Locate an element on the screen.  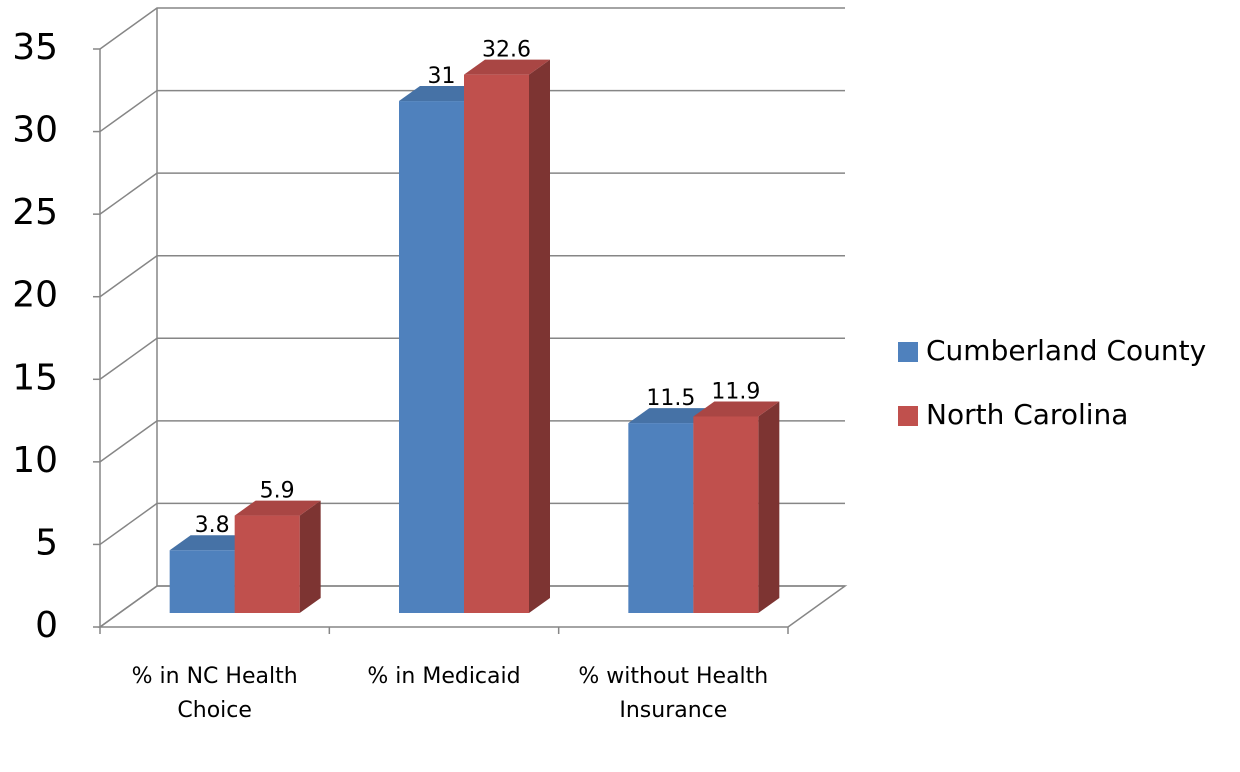
x-tick-label: % in Medicaid is located at coordinates (444, 676).